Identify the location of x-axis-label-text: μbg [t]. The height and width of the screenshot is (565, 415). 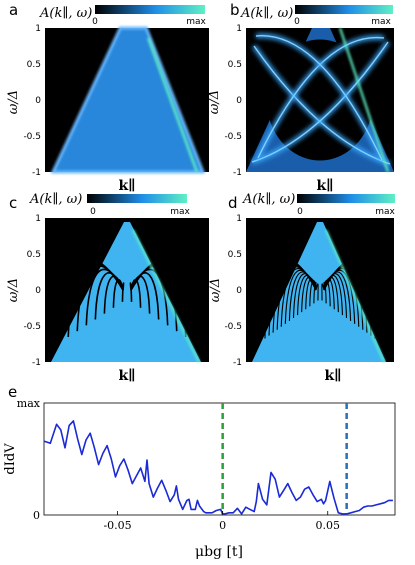
(219, 552).